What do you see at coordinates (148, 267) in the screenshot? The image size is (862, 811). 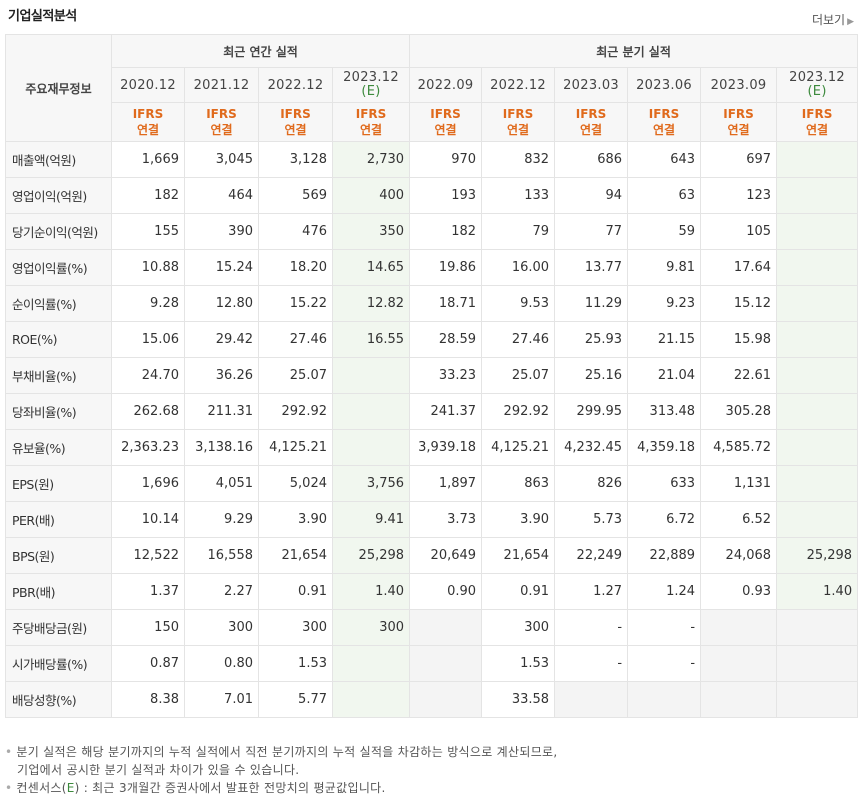 I see `table-cell: 10.88` at bounding box center [148, 267].